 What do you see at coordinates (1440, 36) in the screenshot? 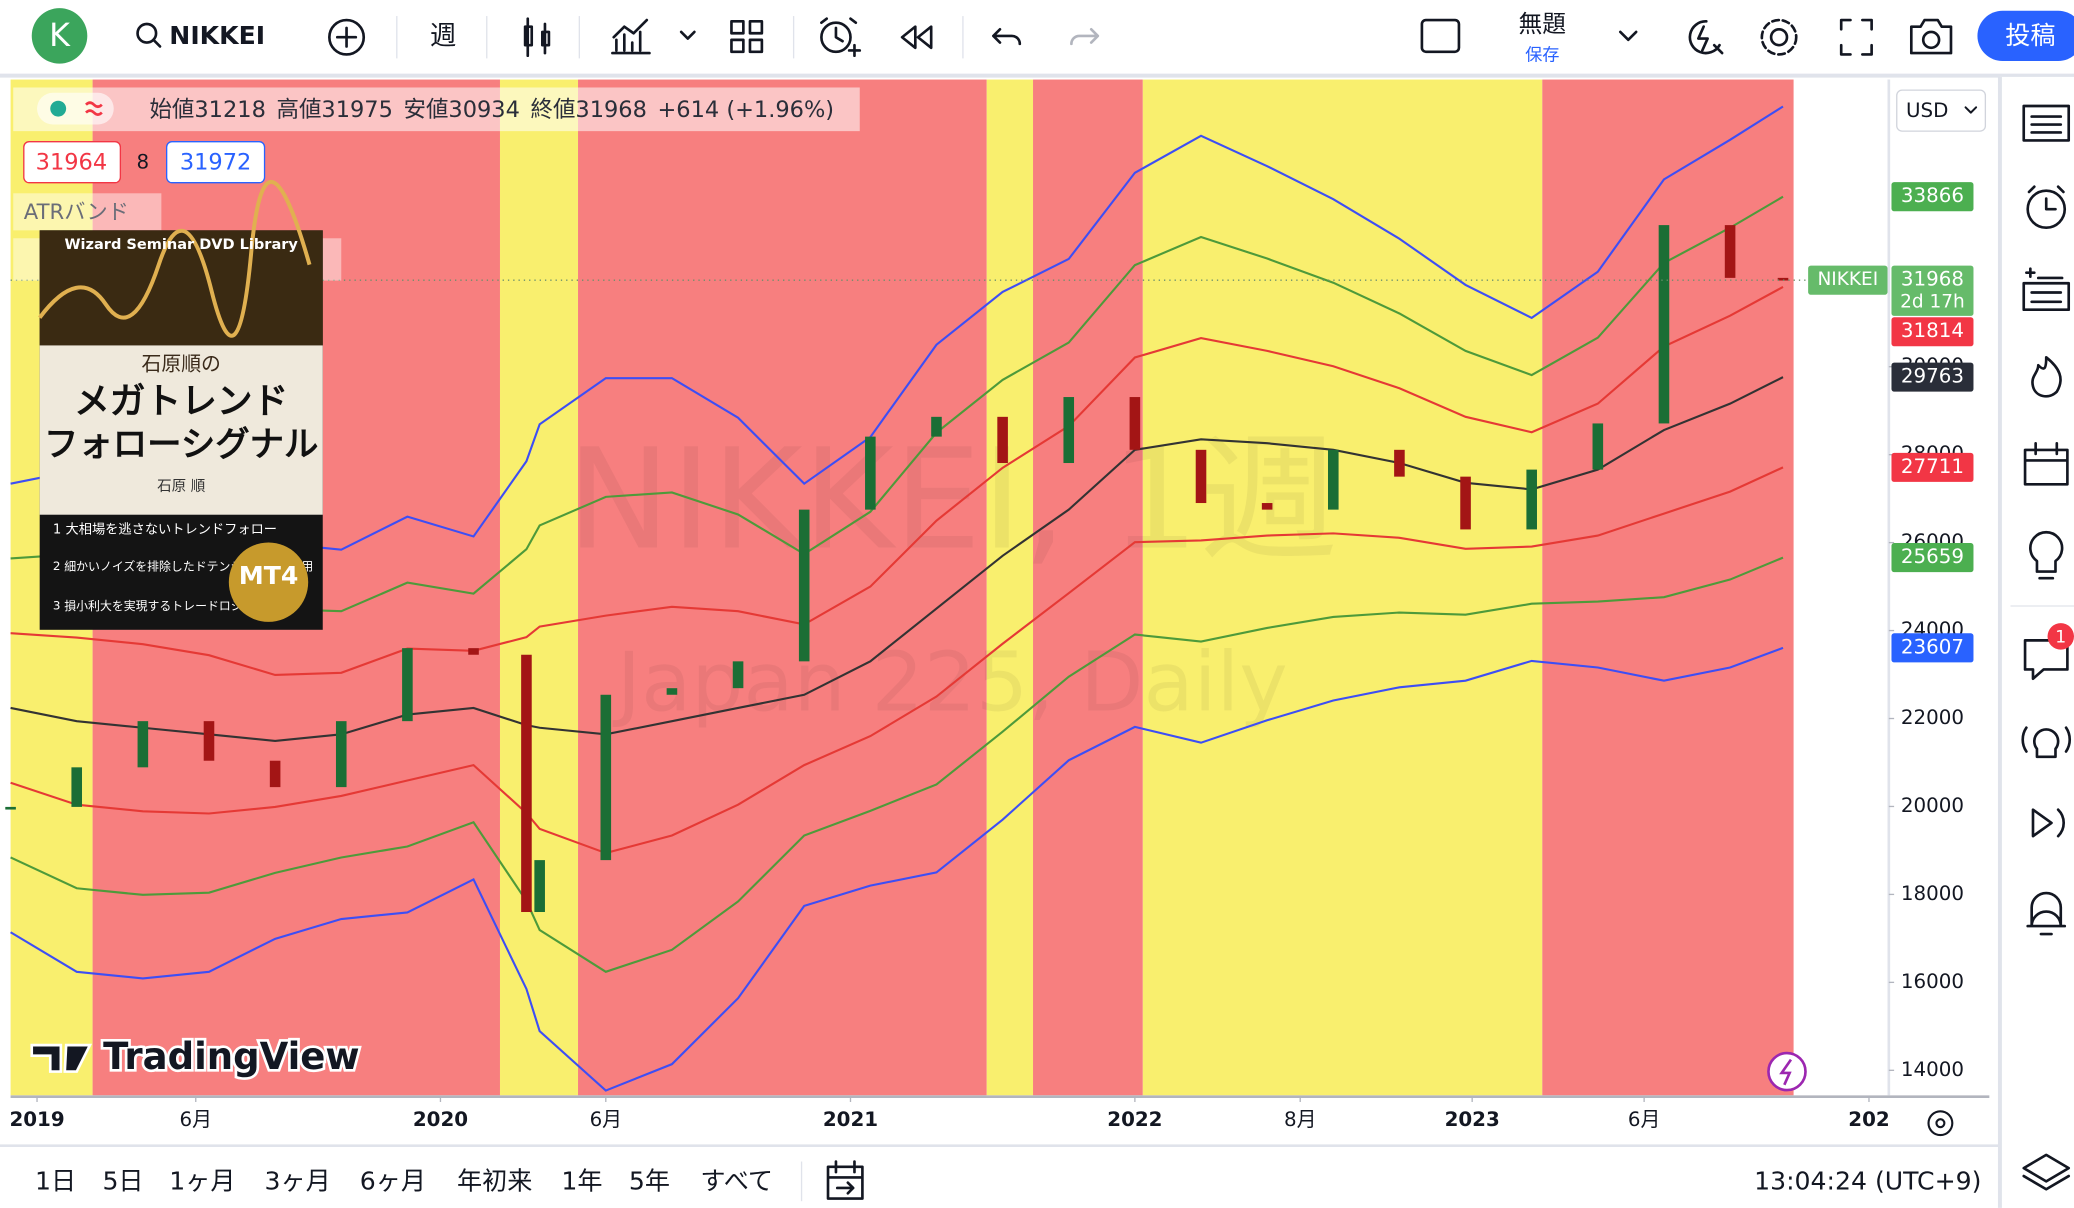
I see `layout-square` at bounding box center [1440, 36].